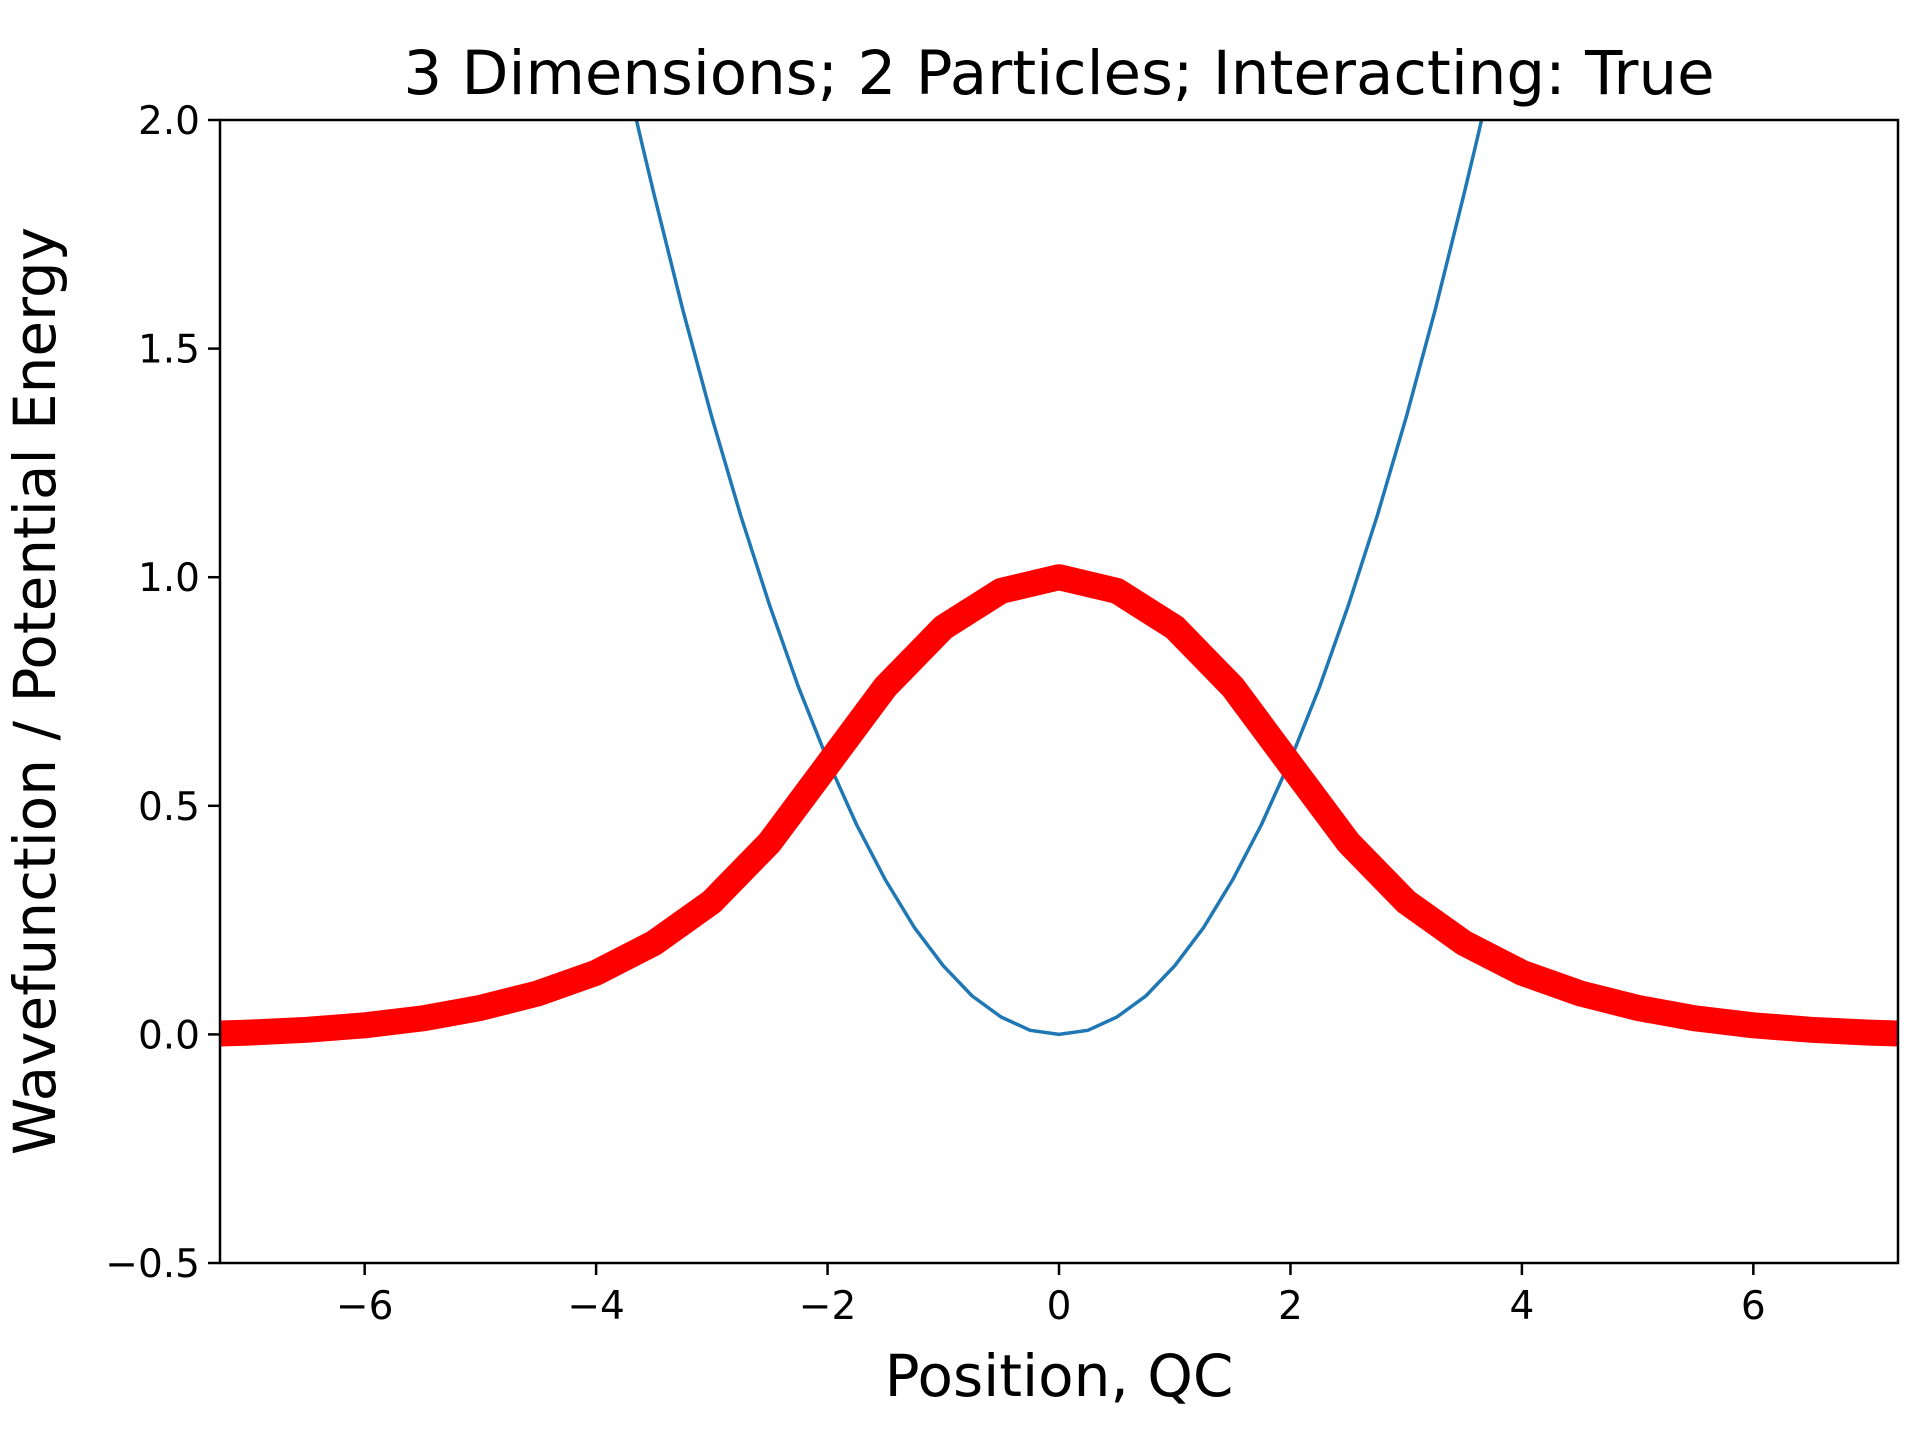 The height and width of the screenshot is (1440, 1920). What do you see at coordinates (169, 578) in the screenshot?
I see `y-tick-label: 1.0` at bounding box center [169, 578].